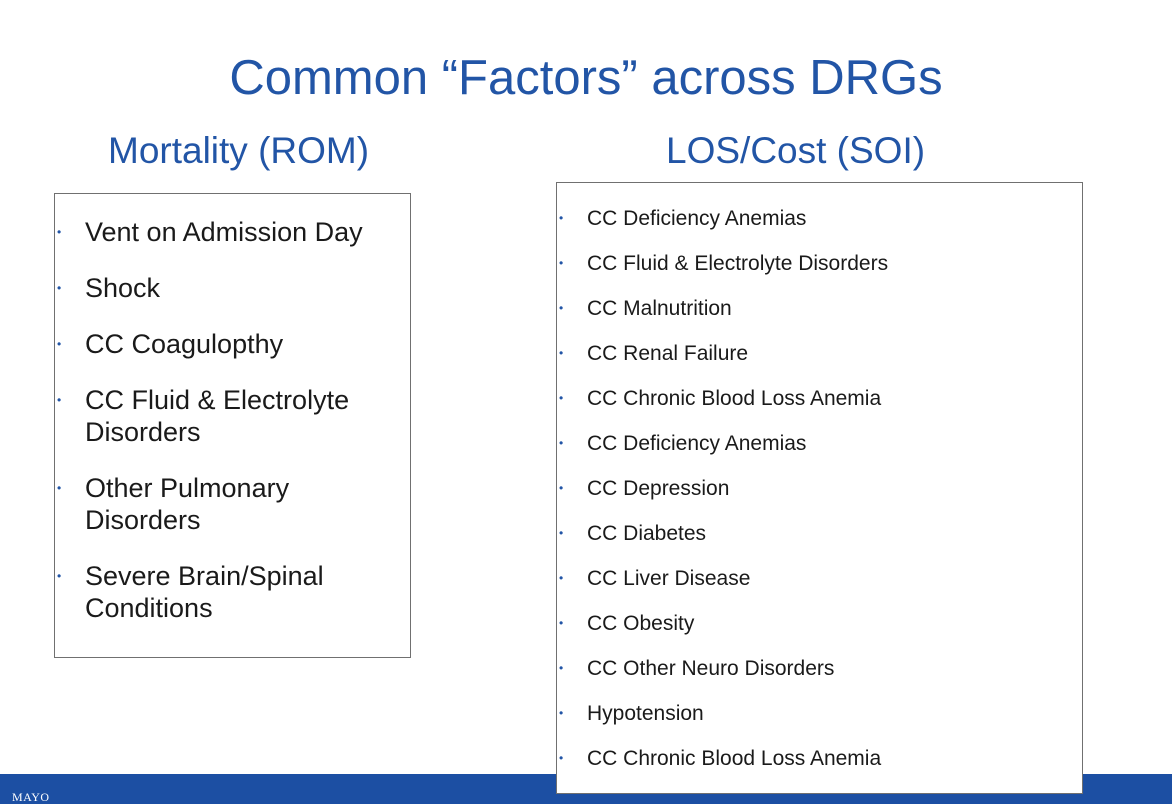  Describe the element at coordinates (187, 504) in the screenshot. I see `list-item-label: Other Pulmonary Disorders` at that location.